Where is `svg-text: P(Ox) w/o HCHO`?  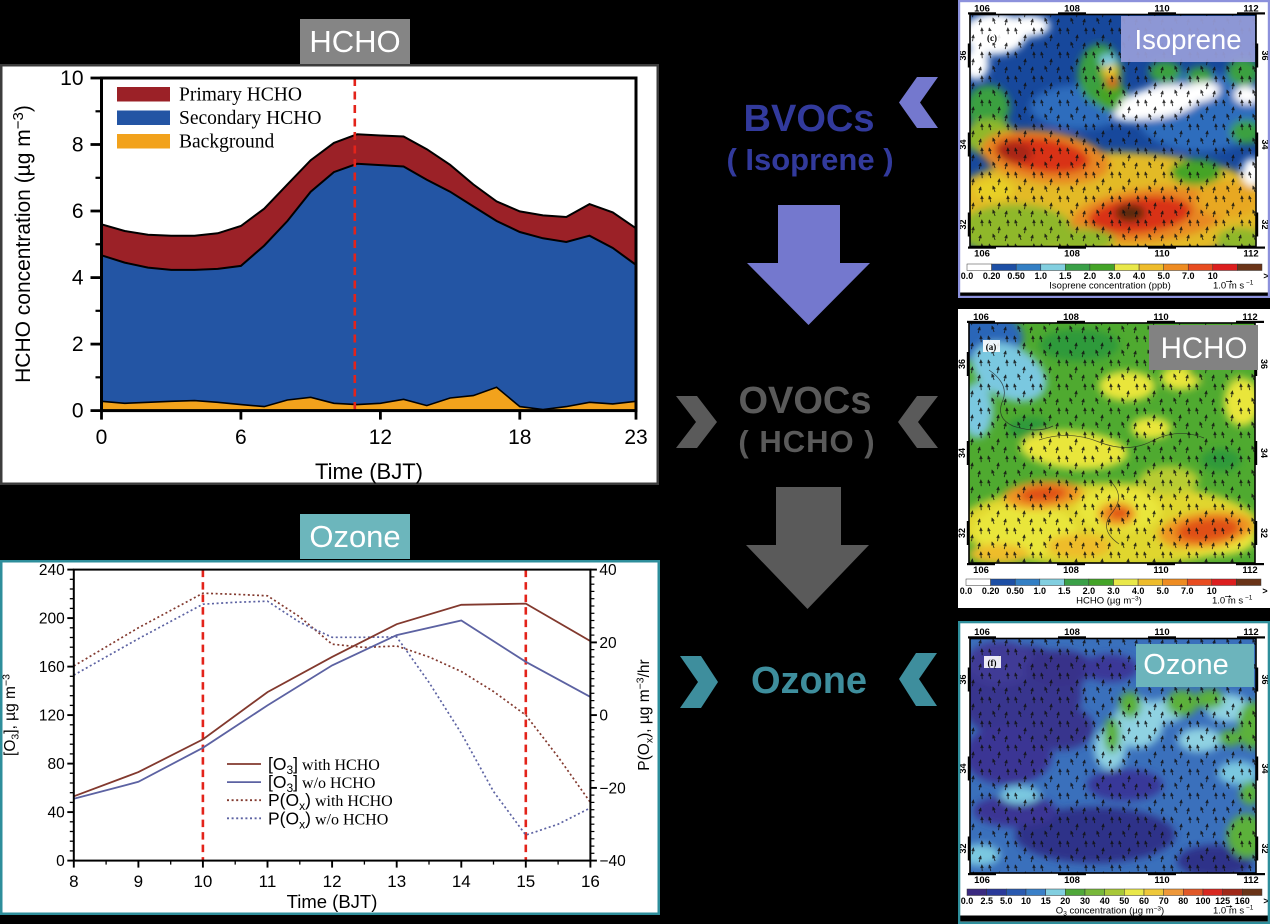
svg-text: P(Ox) w/o HCHO is located at coordinates (328, 819).